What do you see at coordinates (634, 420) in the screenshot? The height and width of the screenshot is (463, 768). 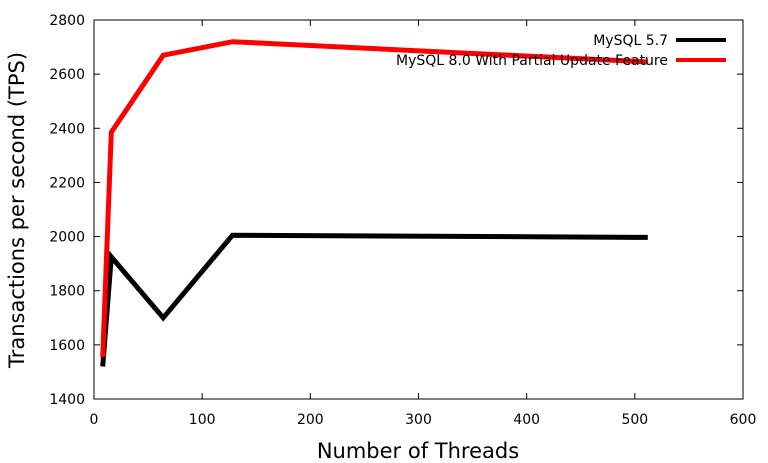 I see `x-tick-label: 500` at bounding box center [634, 420].